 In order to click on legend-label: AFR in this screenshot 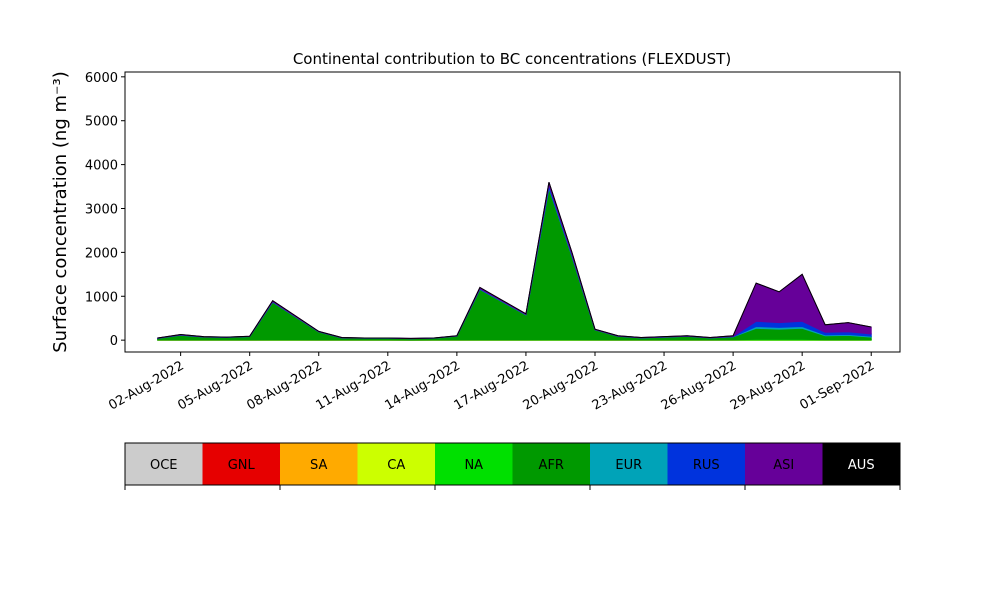, I will do `click(551, 465)`.